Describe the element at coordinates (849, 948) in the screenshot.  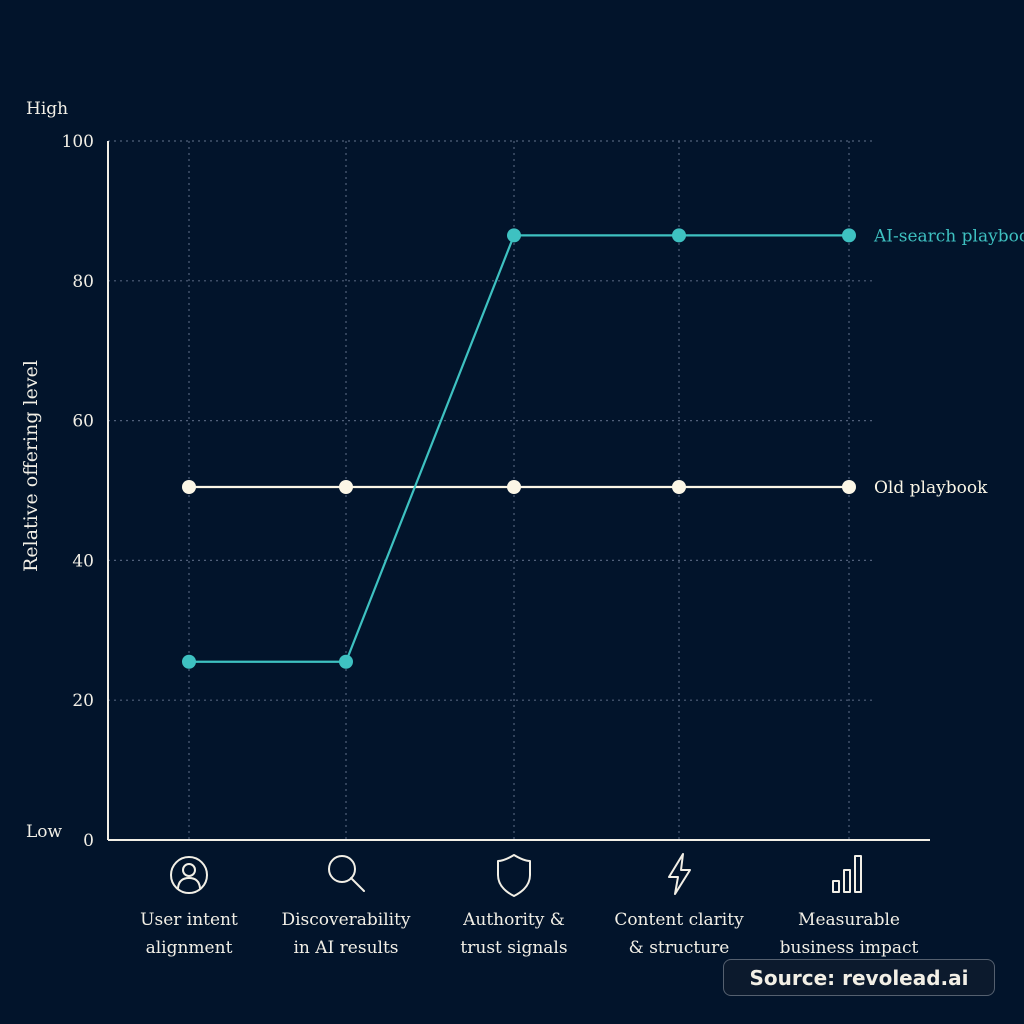
I see `x-category-label: business impact` at that location.